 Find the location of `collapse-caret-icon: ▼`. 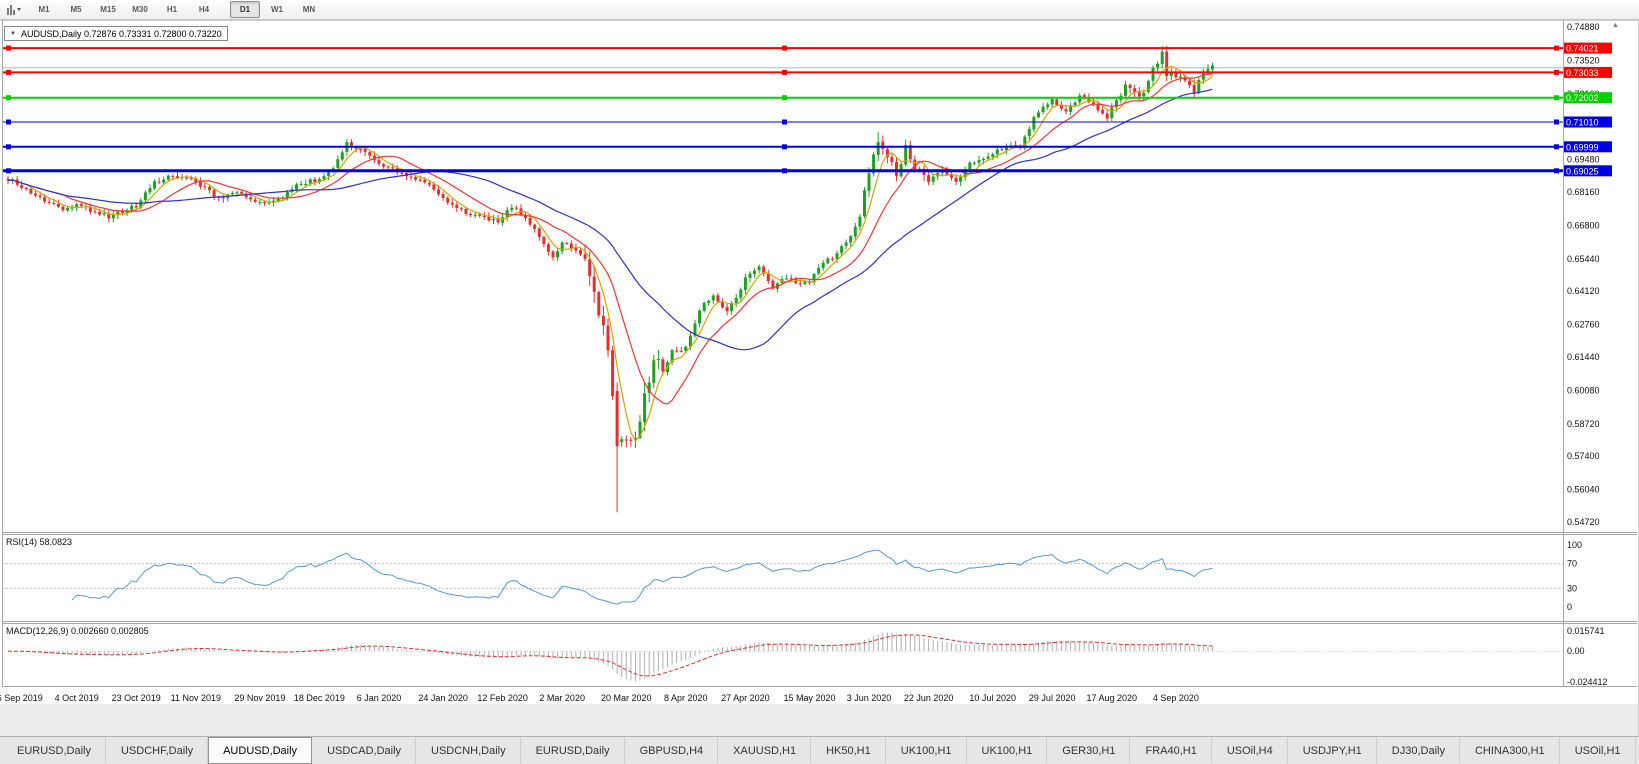

collapse-caret-icon: ▼ is located at coordinates (13, 33).